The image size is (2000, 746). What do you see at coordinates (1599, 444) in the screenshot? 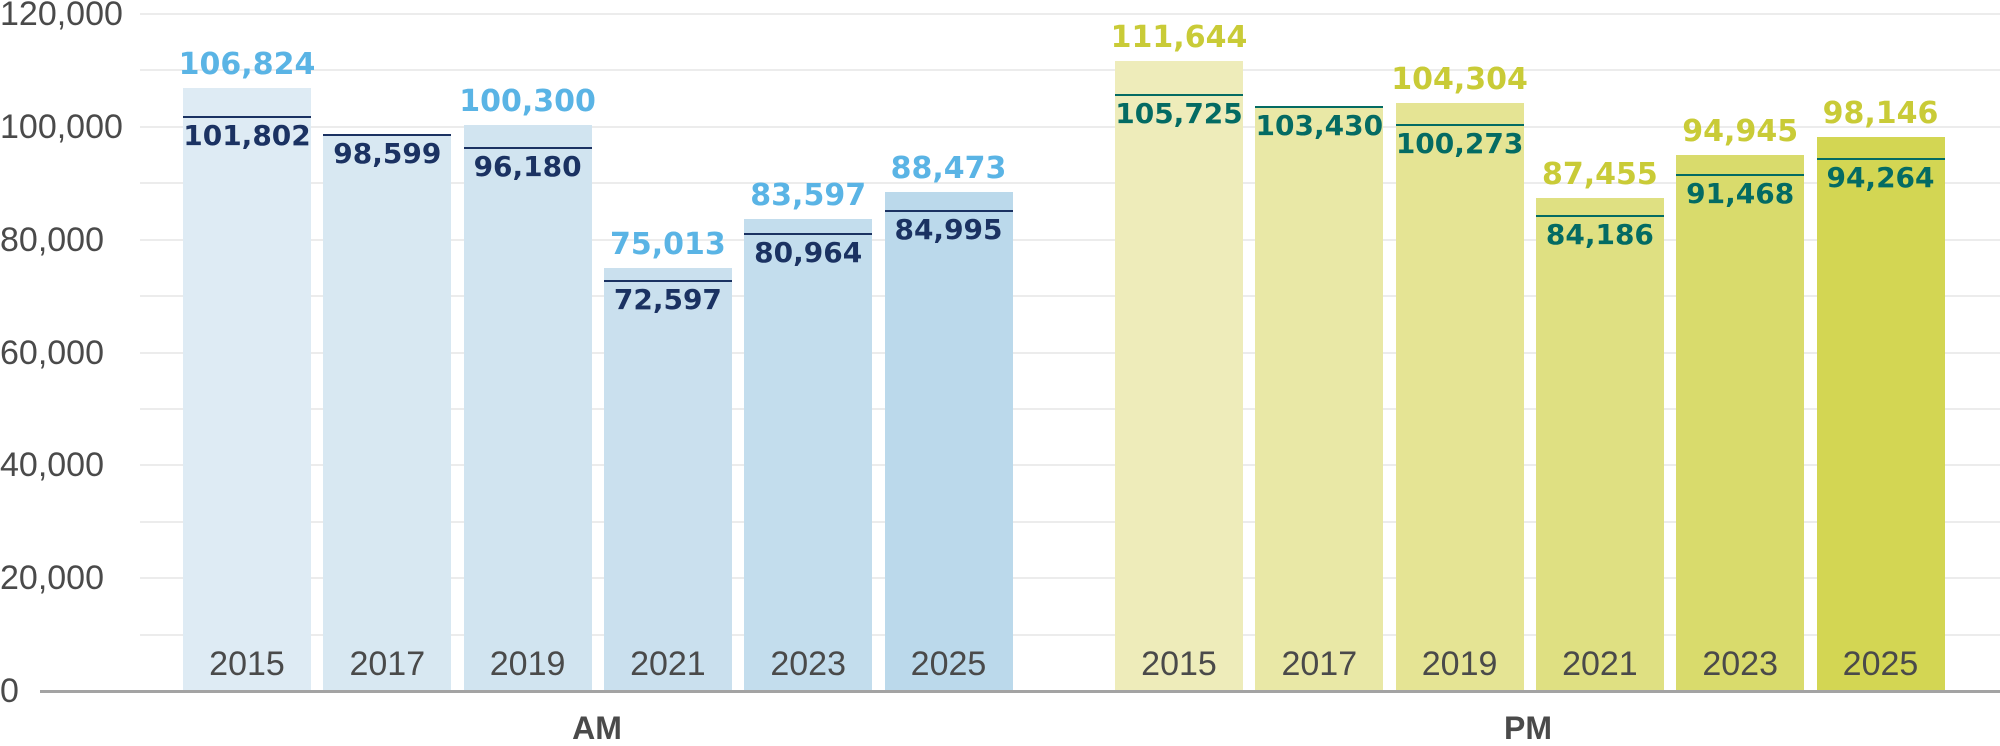
I see `bar-pm-2021: 84,186 2021` at bounding box center [1599, 444].